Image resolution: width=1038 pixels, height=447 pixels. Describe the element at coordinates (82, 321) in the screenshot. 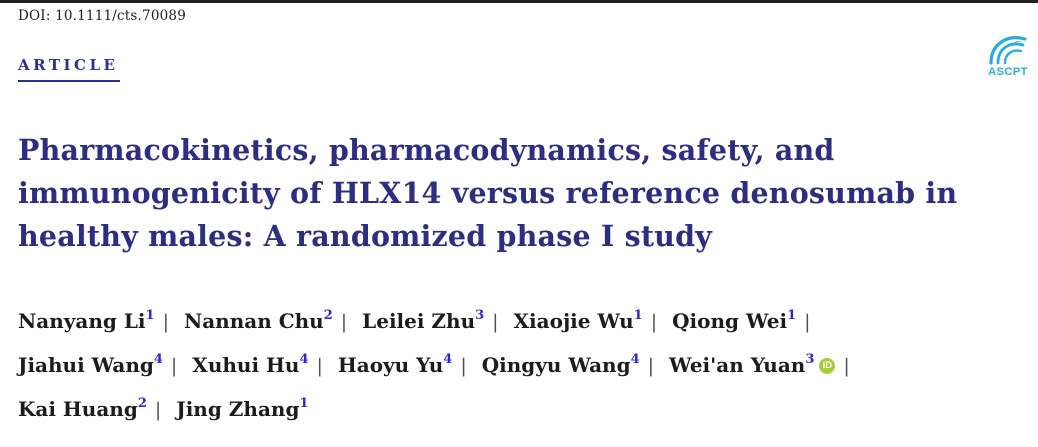

I see `author-name: Nanyang Li` at that location.